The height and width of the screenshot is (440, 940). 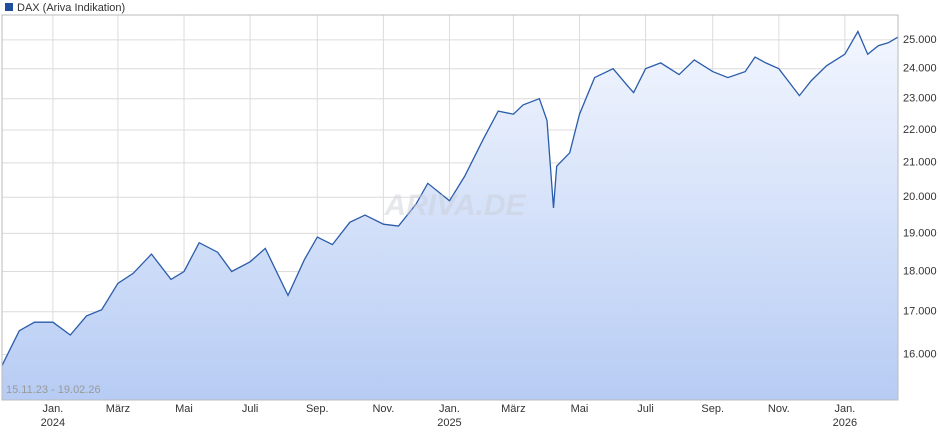 I want to click on y-tick-label: 19.000, so click(x=920, y=233).